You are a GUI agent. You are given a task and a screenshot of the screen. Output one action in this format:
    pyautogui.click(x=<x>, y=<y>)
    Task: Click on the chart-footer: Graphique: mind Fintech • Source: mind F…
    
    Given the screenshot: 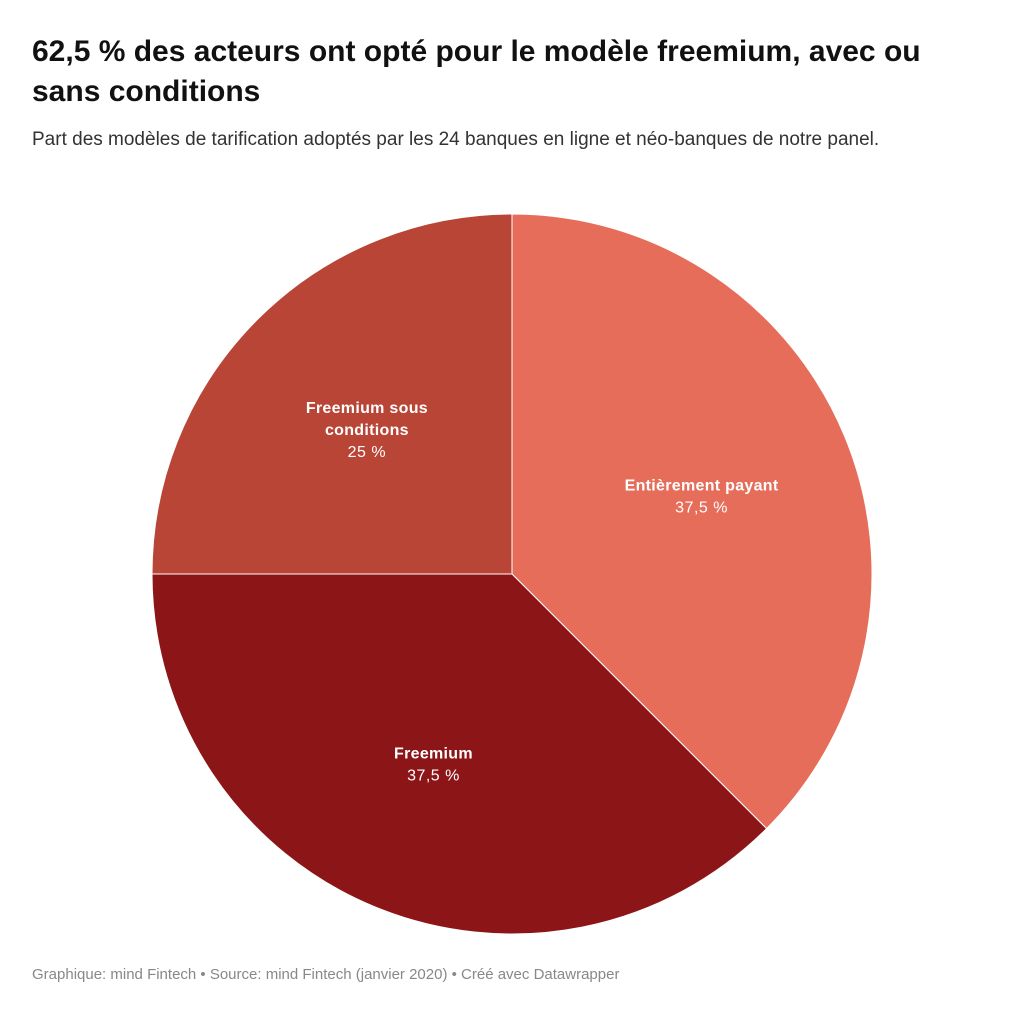 What is the action you would take?
    pyautogui.click(x=326, y=974)
    